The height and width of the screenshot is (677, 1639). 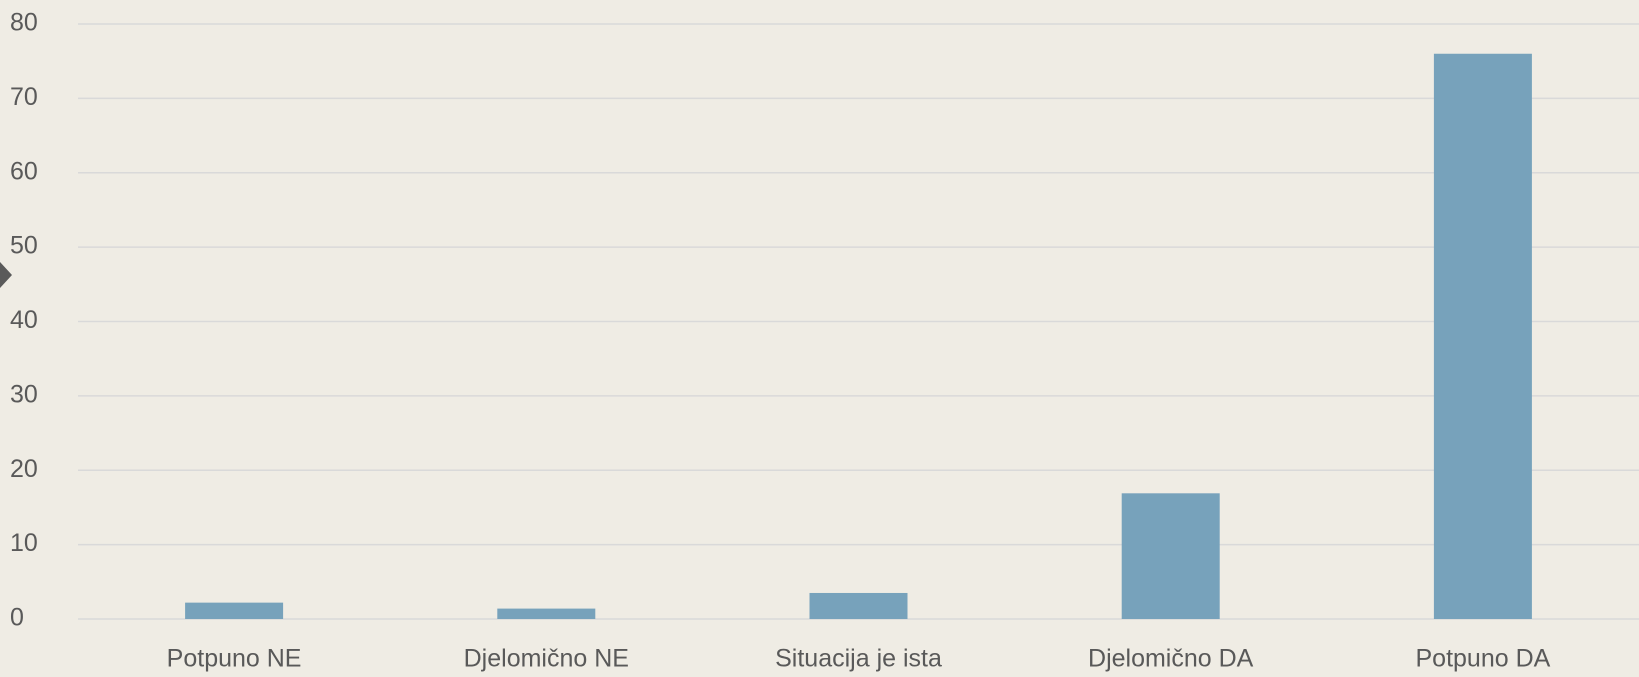 I want to click on y-tick-label: 10, so click(x=24, y=543).